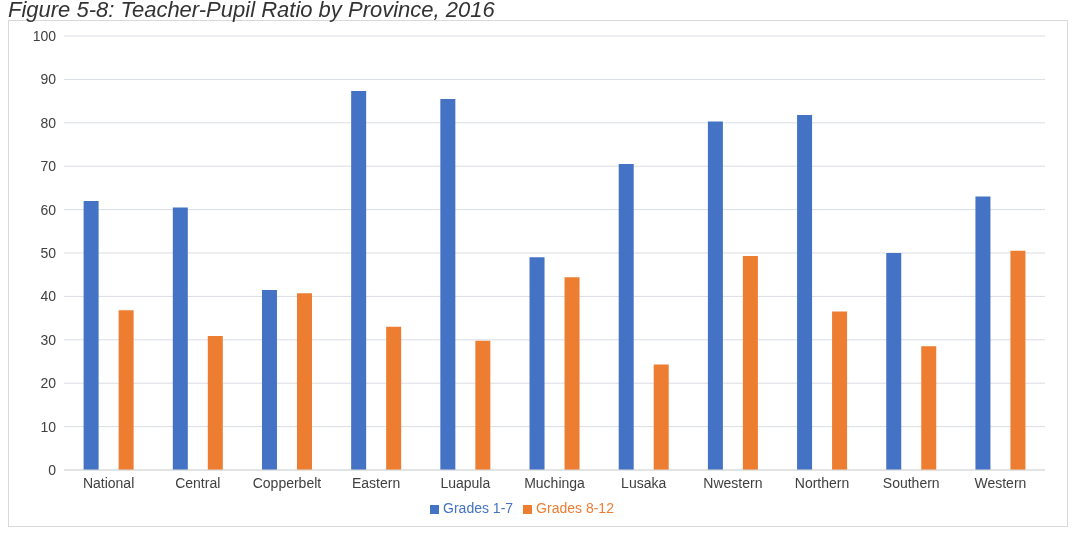  I want to click on chart-title: Figure 5-8: Teacher-Pupil Ratio by Province, 2016, so click(252, 11).